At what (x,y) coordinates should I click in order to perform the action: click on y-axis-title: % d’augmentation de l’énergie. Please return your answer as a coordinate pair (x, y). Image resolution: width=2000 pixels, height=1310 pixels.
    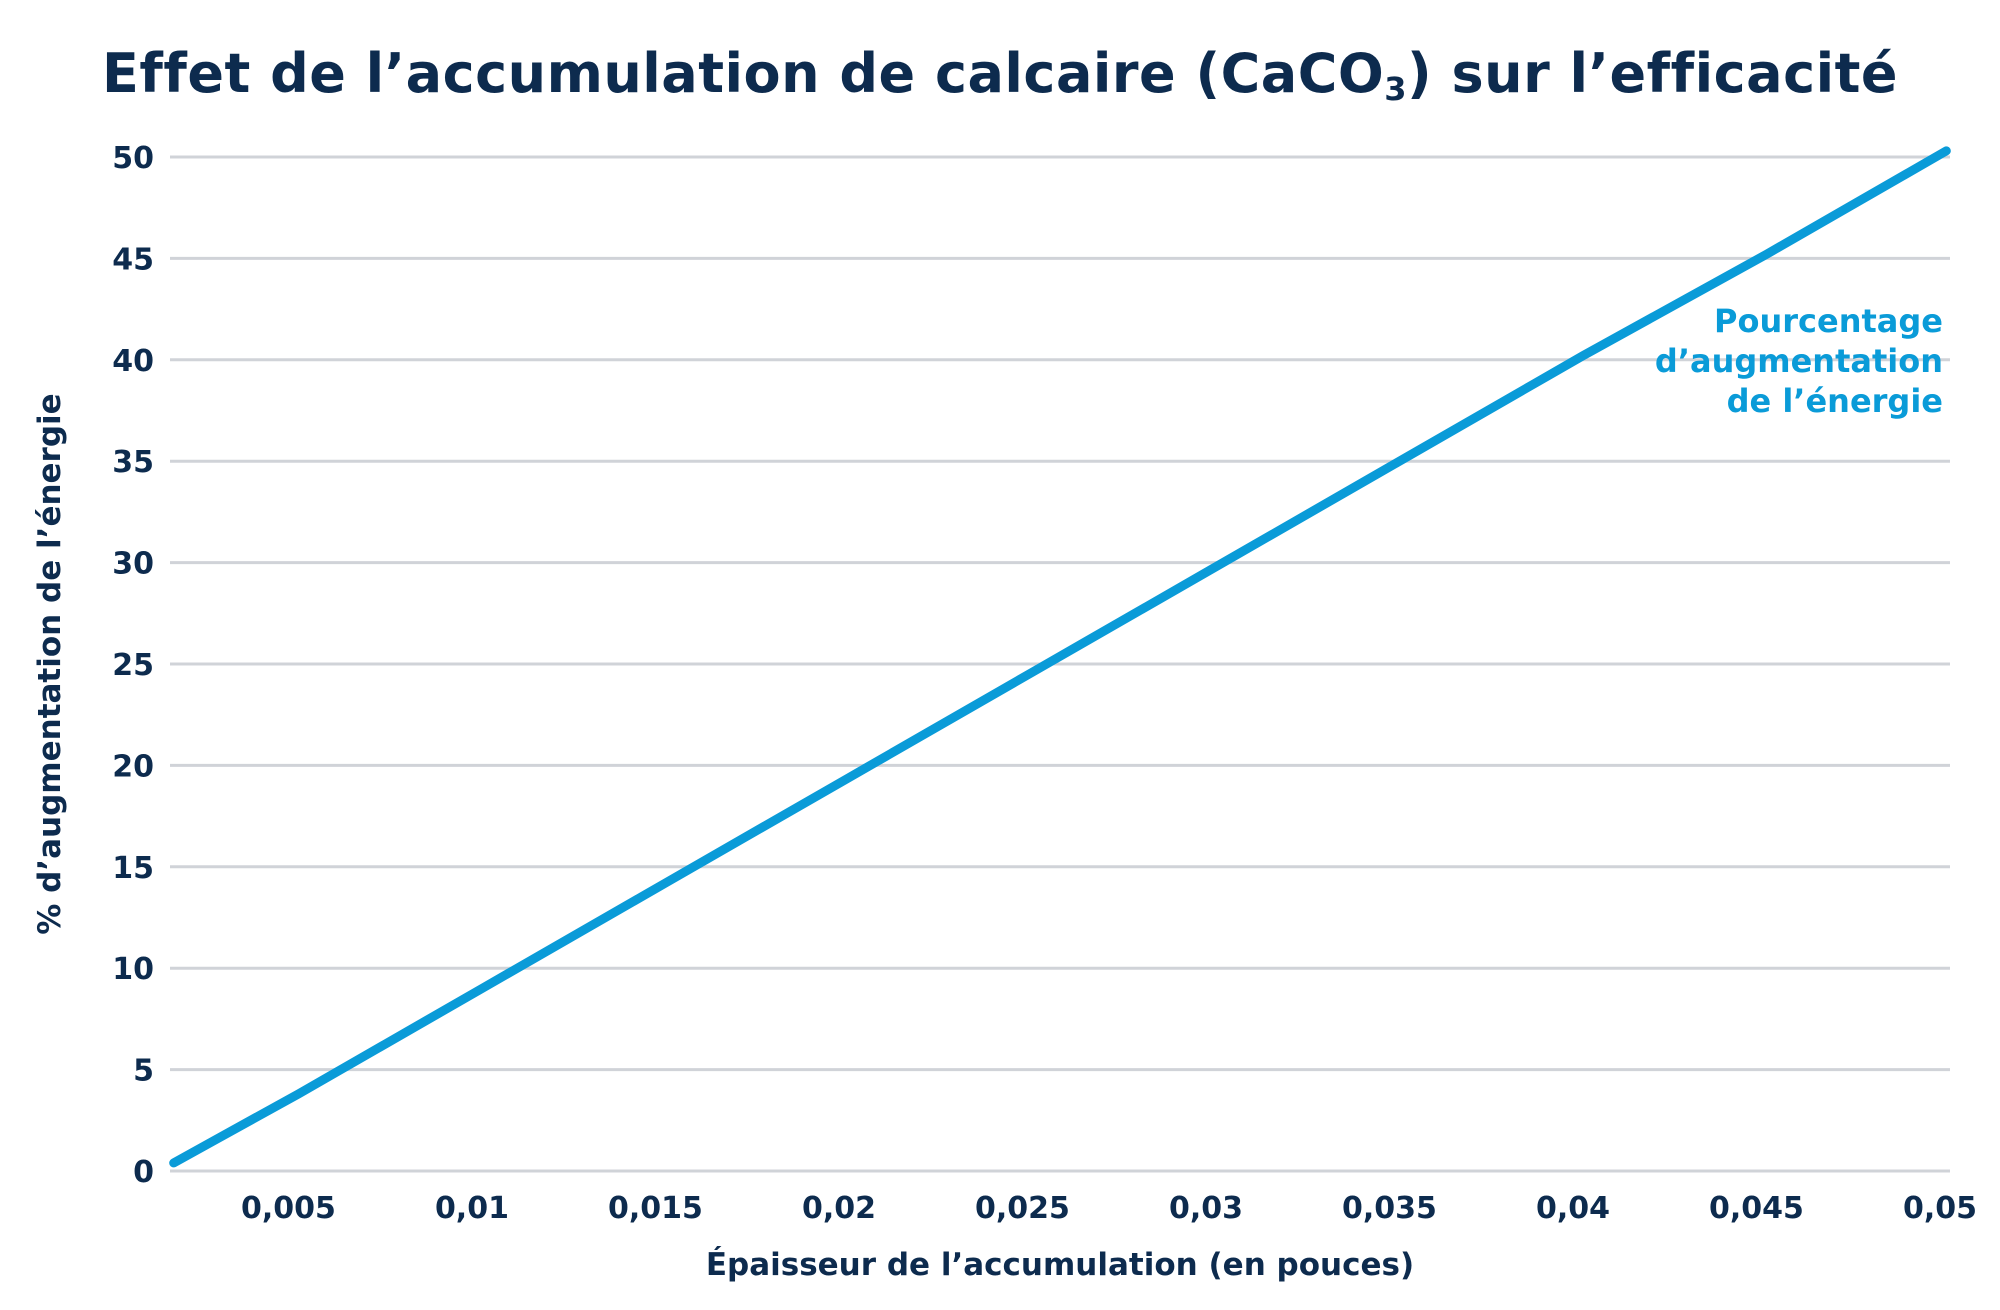
    Looking at the image, I should click on (50, 663).